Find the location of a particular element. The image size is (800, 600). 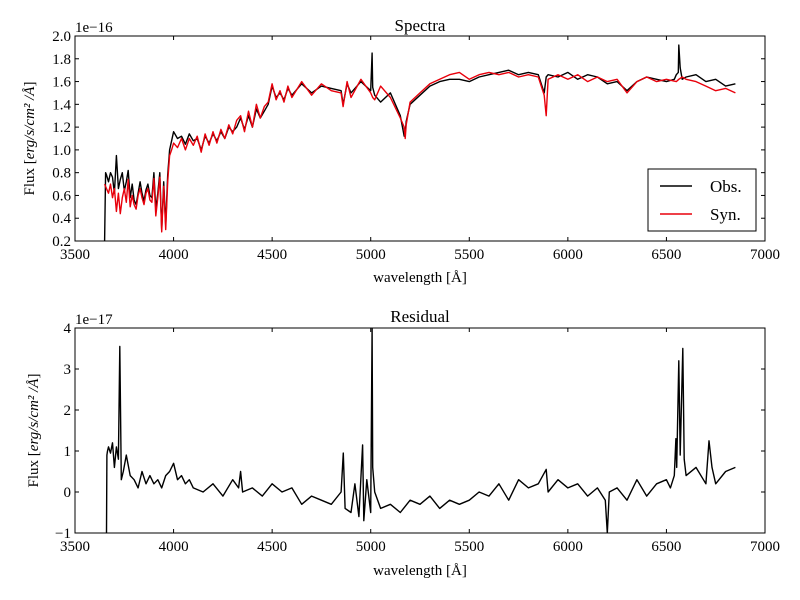

residual-offset-text: 1e−17 is located at coordinates (94, 320).